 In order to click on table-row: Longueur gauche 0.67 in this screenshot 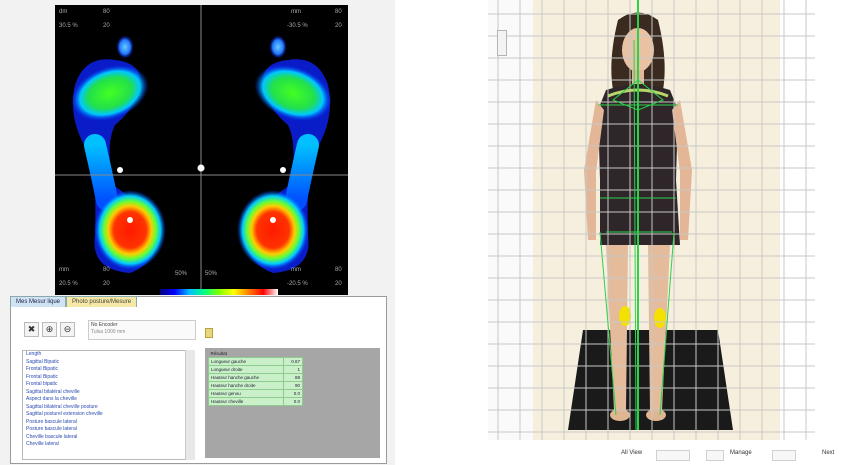, I will do `click(255, 361)`.